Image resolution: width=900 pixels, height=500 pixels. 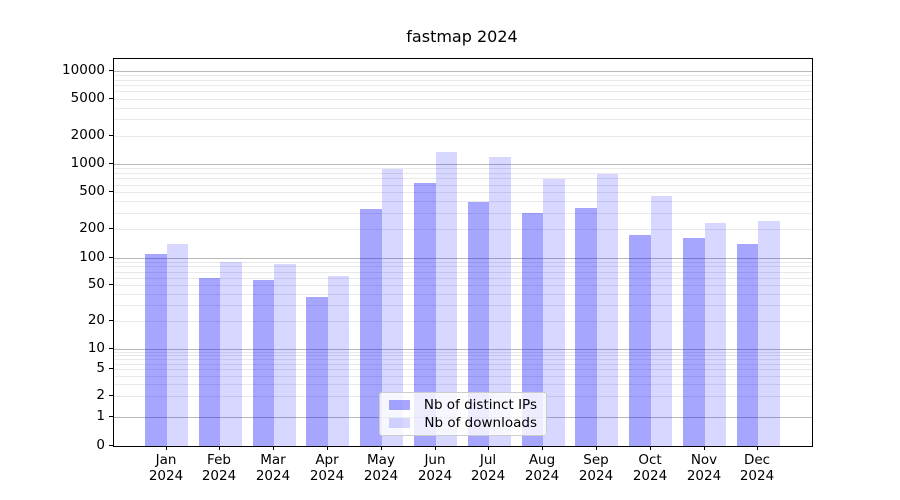 I want to click on minor-gridline-2000, so click(x=463, y=136).